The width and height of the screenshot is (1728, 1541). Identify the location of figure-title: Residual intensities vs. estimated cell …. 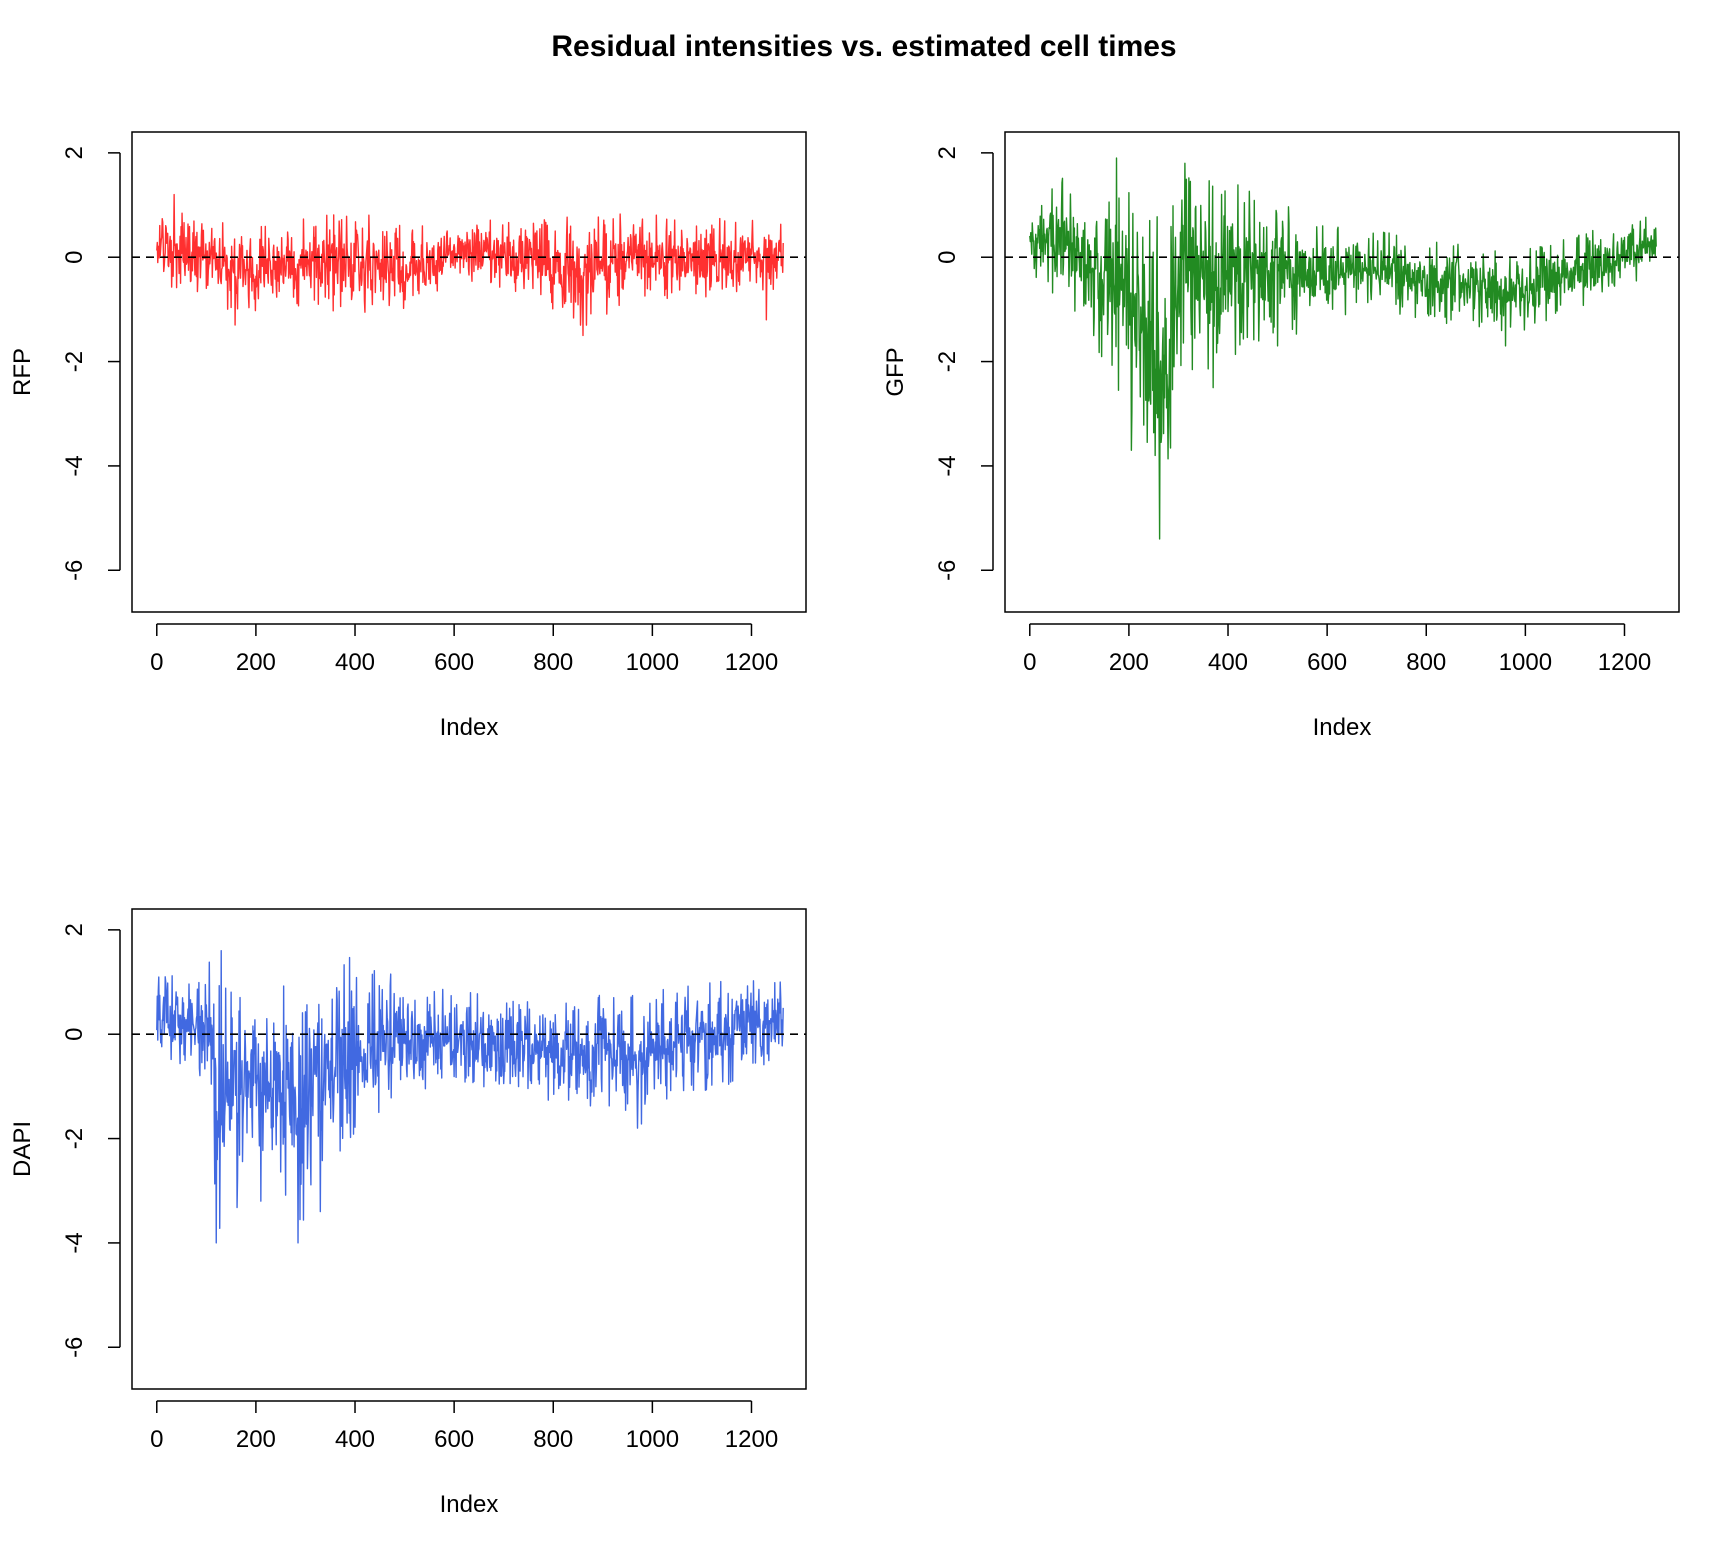
(864, 46).